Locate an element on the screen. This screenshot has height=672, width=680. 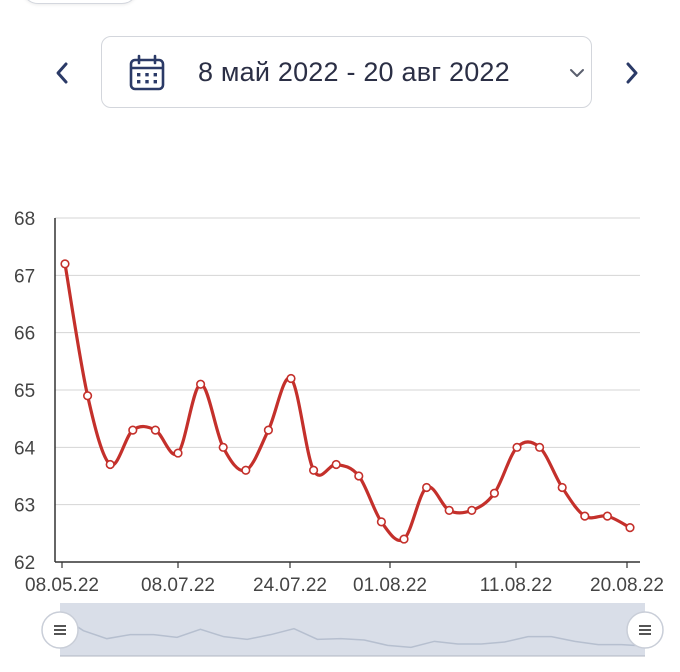
y-tick-label: 67 is located at coordinates (24, 276).